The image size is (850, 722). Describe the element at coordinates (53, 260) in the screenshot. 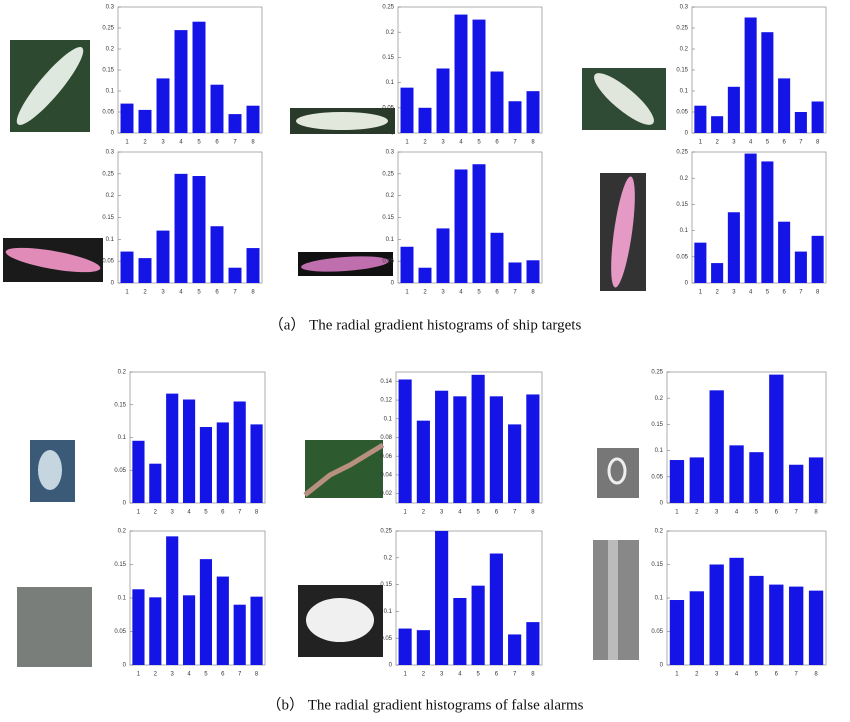

I see `thumbnail-ship` at that location.